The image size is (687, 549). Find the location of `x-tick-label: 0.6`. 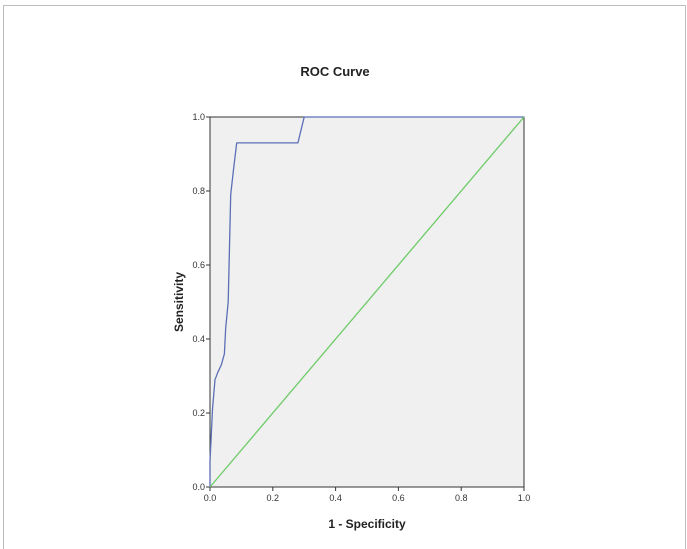

x-tick-label: 0.6 is located at coordinates (398, 498).